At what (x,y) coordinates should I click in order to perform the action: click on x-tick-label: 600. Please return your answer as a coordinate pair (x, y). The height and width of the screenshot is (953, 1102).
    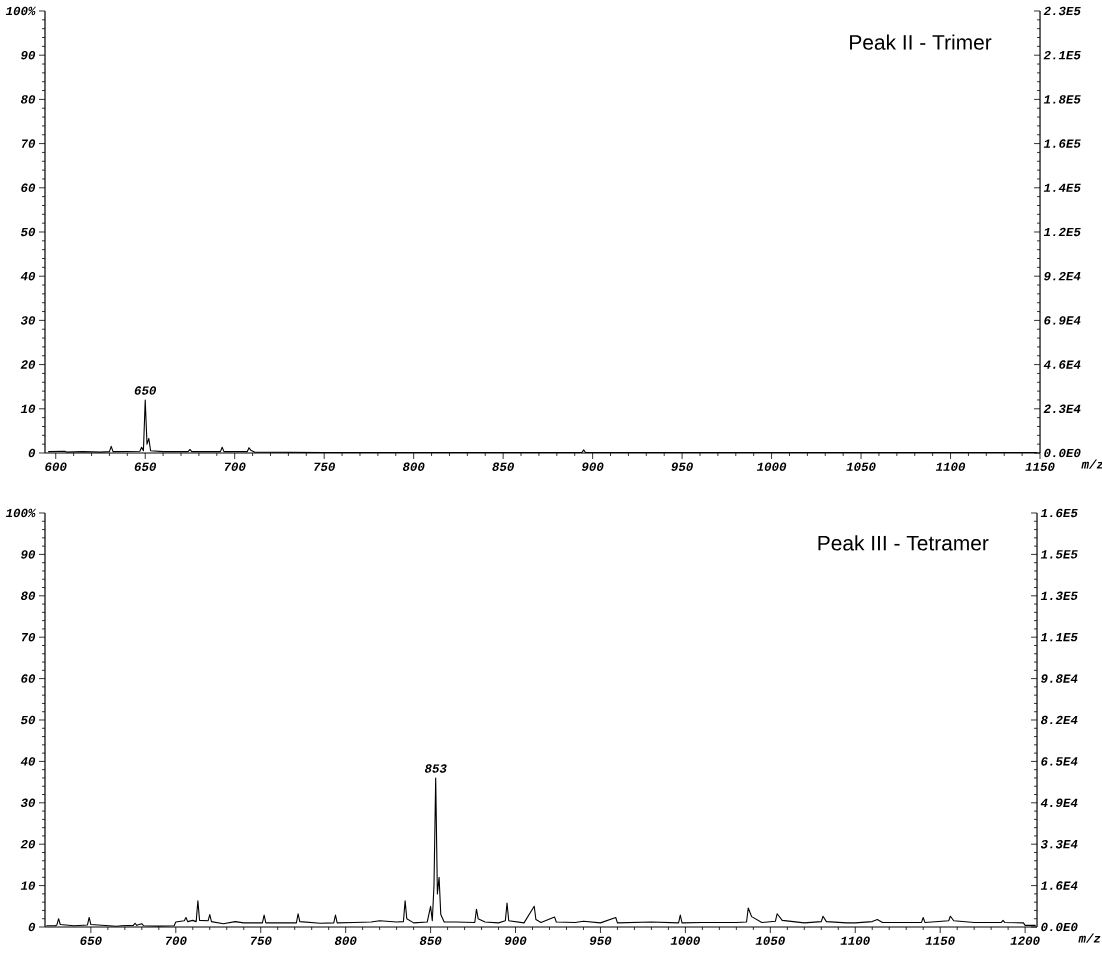
    Looking at the image, I should click on (56, 466).